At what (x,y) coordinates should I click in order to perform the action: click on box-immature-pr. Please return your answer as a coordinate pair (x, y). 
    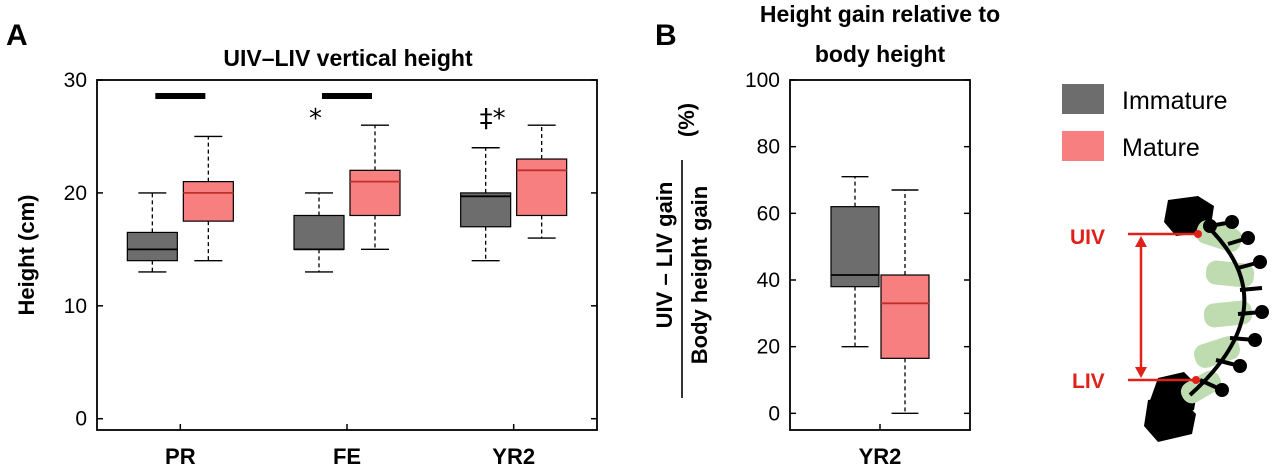
    Looking at the image, I should click on (152, 232).